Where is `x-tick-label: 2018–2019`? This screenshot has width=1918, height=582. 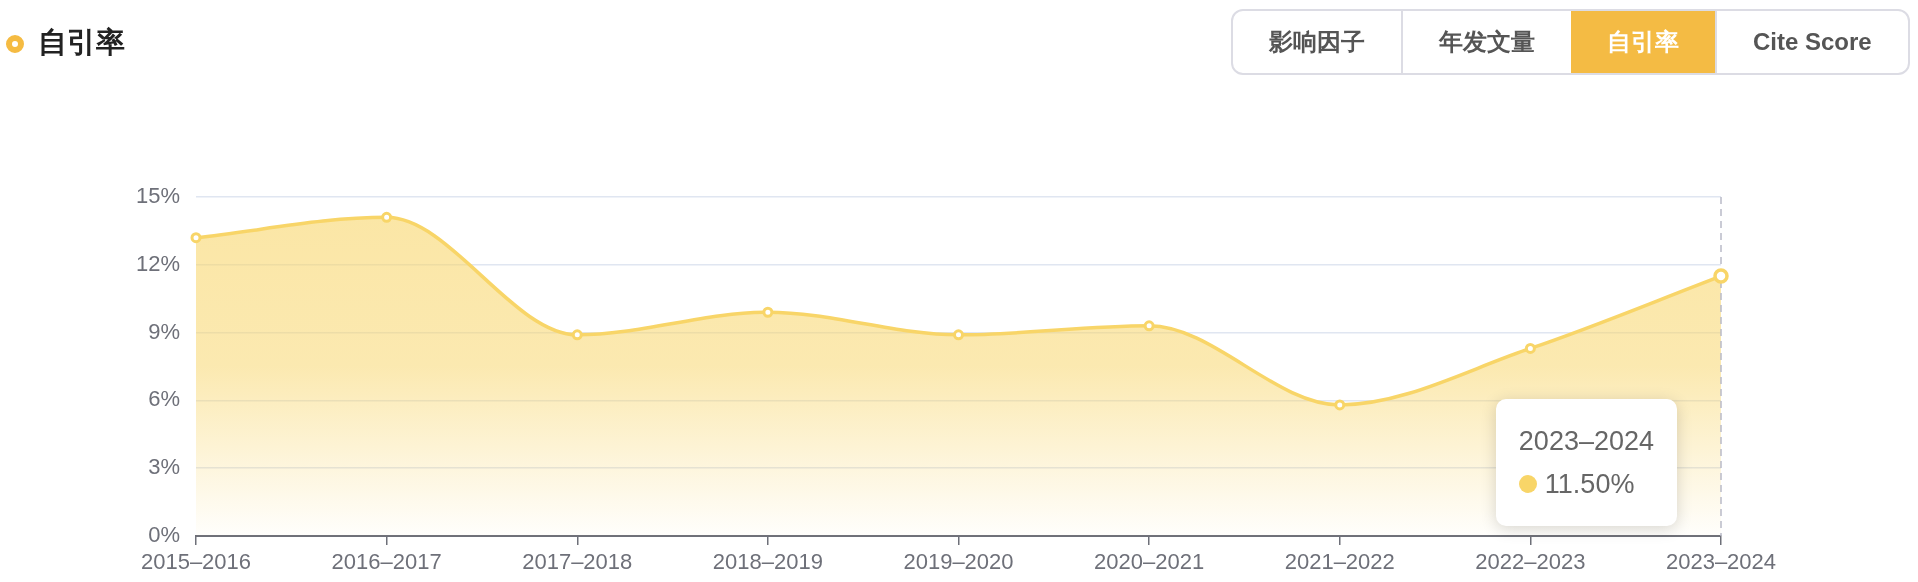 x-tick-label: 2018–2019 is located at coordinates (767, 562).